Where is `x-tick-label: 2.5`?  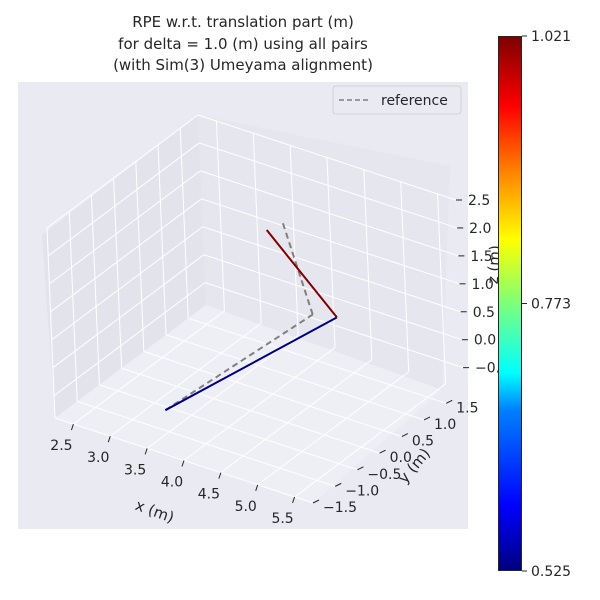
x-tick-label: 2.5 is located at coordinates (61, 446).